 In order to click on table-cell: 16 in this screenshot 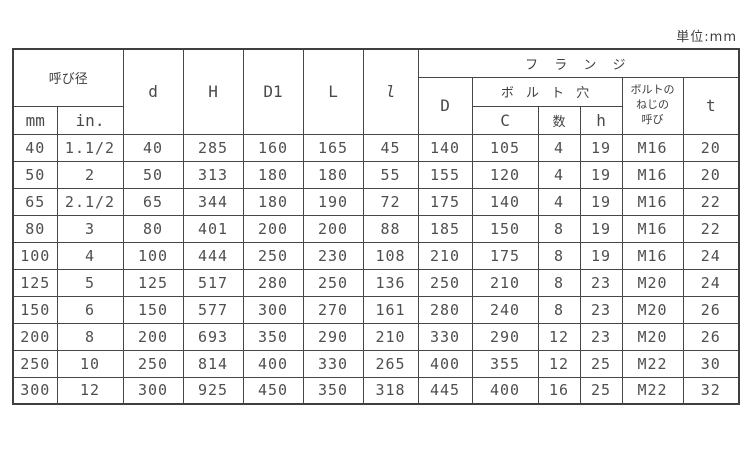, I will do `click(559, 390)`.